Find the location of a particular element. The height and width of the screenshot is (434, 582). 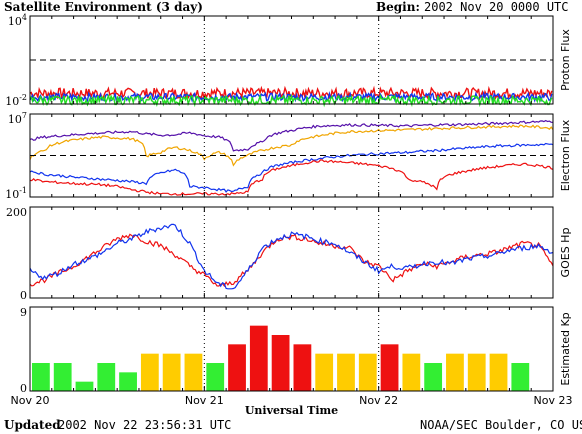

series-orange is located at coordinates (291, 145).